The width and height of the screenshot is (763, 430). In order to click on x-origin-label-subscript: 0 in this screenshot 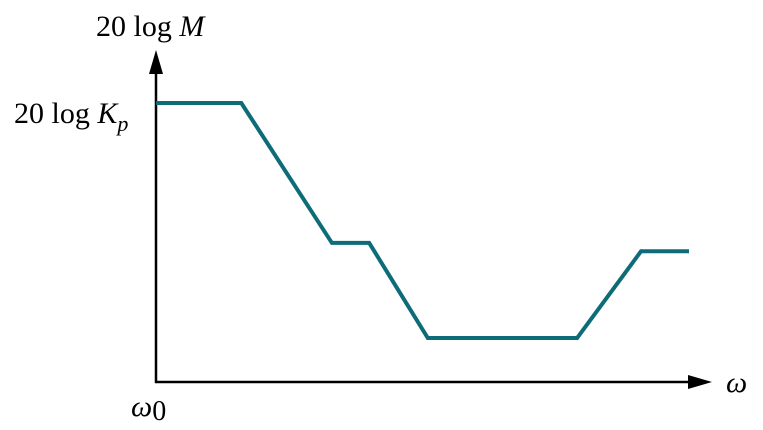, I will do `click(159, 411)`.